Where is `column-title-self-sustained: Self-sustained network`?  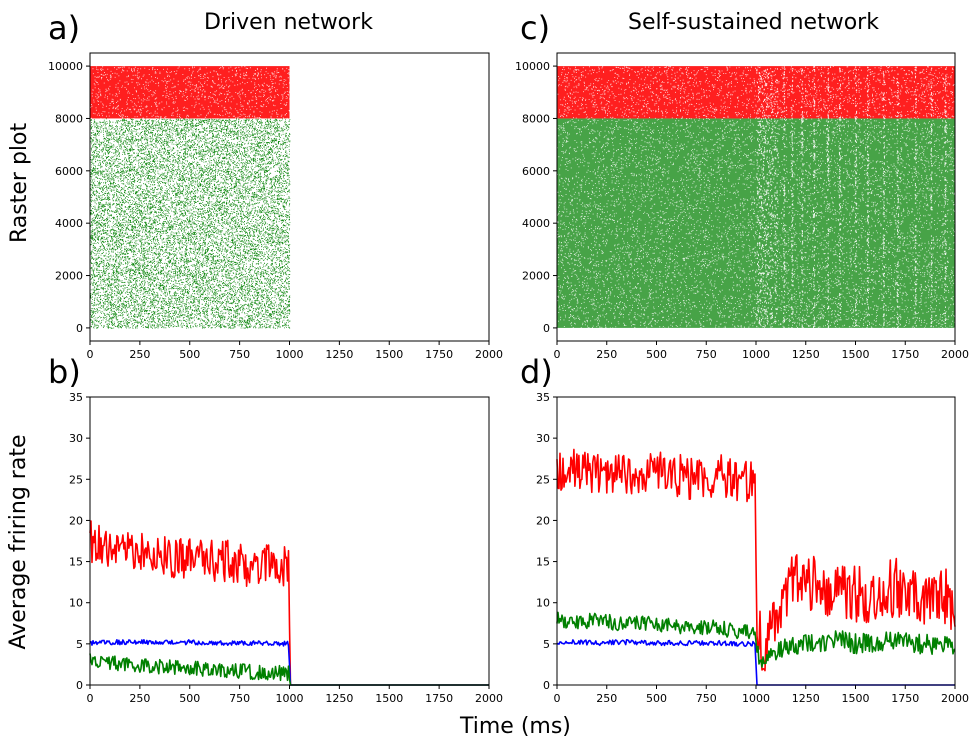 column-title-self-sustained: Self-sustained network is located at coordinates (753, 22).